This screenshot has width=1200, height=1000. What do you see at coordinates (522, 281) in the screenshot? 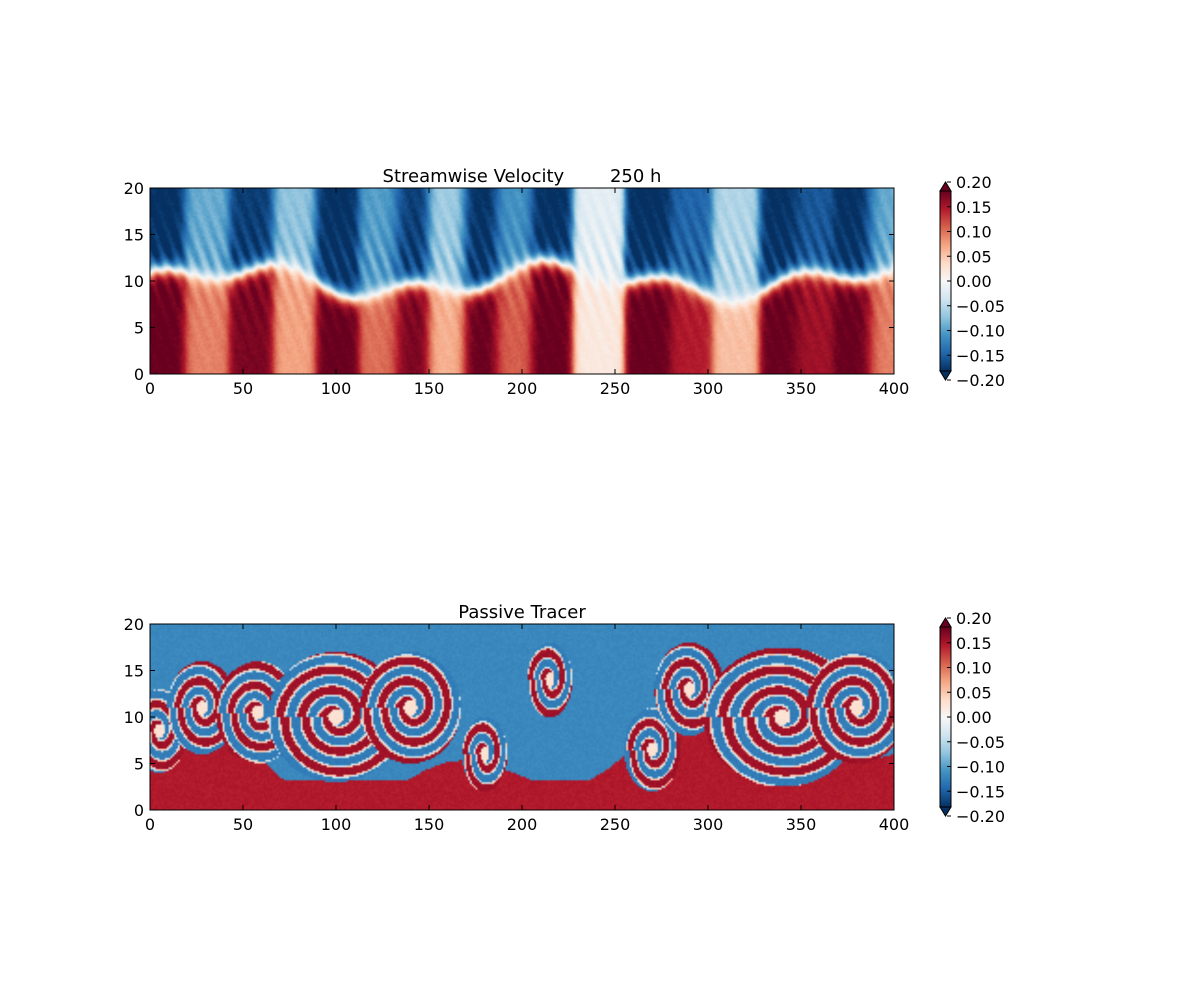
I see `velocity-heatmap` at bounding box center [522, 281].